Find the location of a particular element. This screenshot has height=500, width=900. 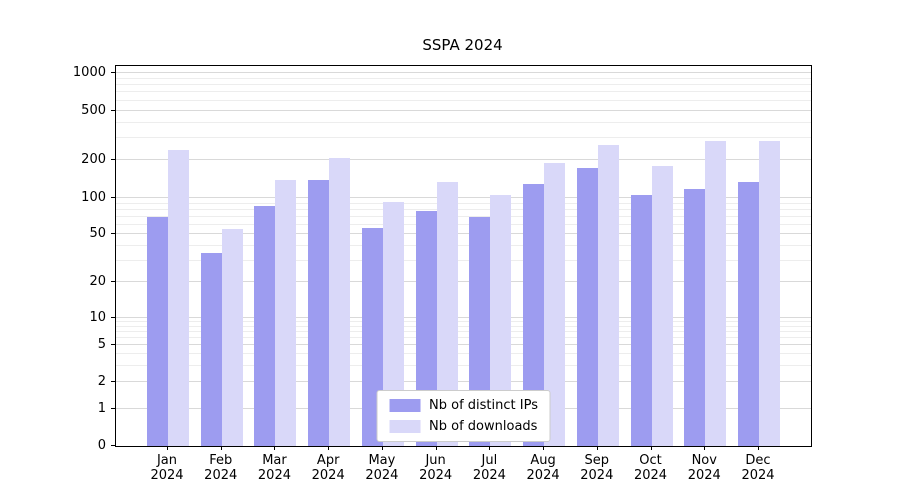

y-tick-label: 1000 is located at coordinates (89, 72).